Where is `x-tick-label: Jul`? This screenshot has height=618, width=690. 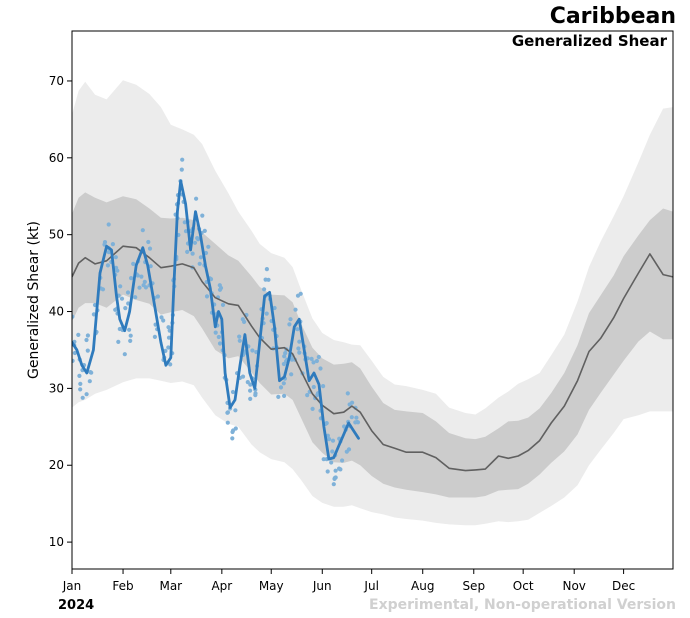 x-tick-label: Jul is located at coordinates (370, 586).